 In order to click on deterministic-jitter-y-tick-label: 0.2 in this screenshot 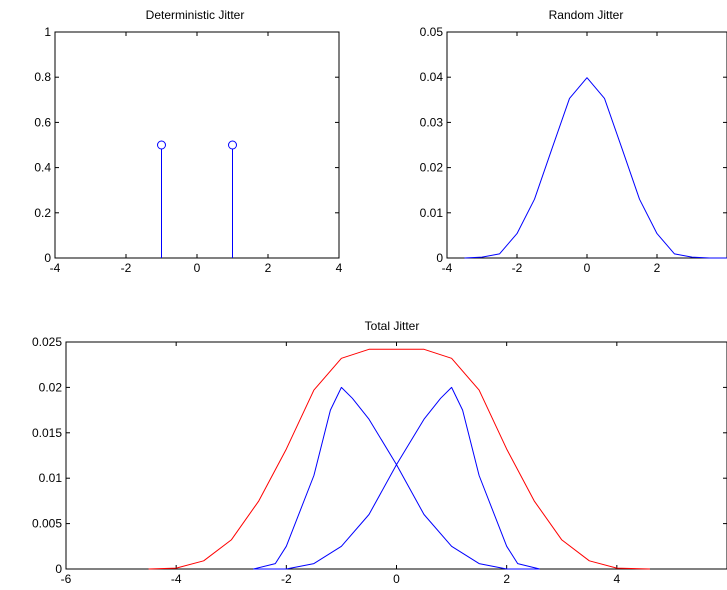, I will do `click(42, 213)`.